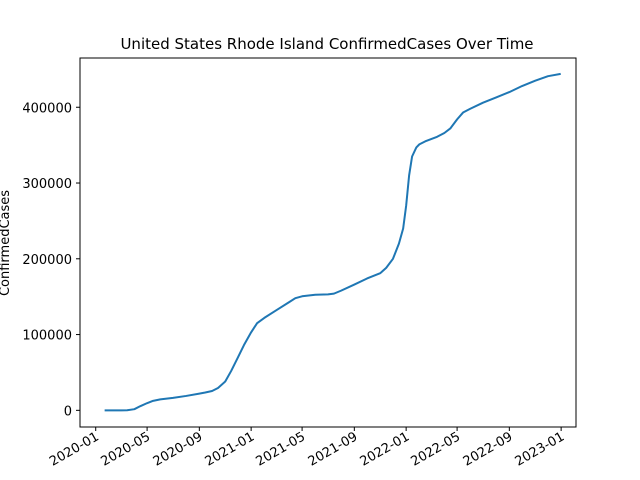  Describe the element at coordinates (74, 449) in the screenshot. I see `x-tick-label: 2020-01` at that location.